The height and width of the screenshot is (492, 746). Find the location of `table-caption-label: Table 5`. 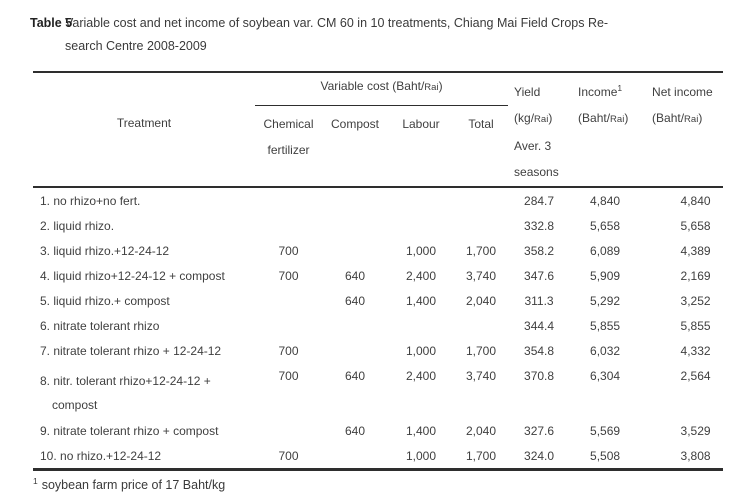

table-caption-label: Table 5 is located at coordinates (51, 23).